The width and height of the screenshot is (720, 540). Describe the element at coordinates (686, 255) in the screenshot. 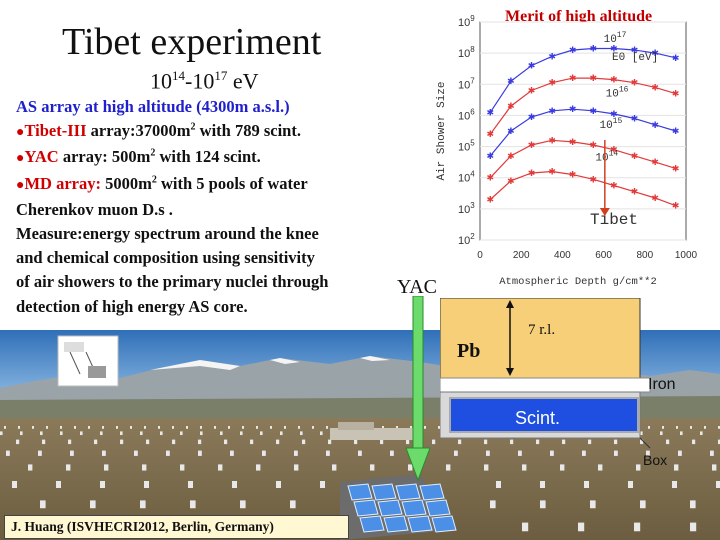

I see `x-tick-label: 1000` at that location.